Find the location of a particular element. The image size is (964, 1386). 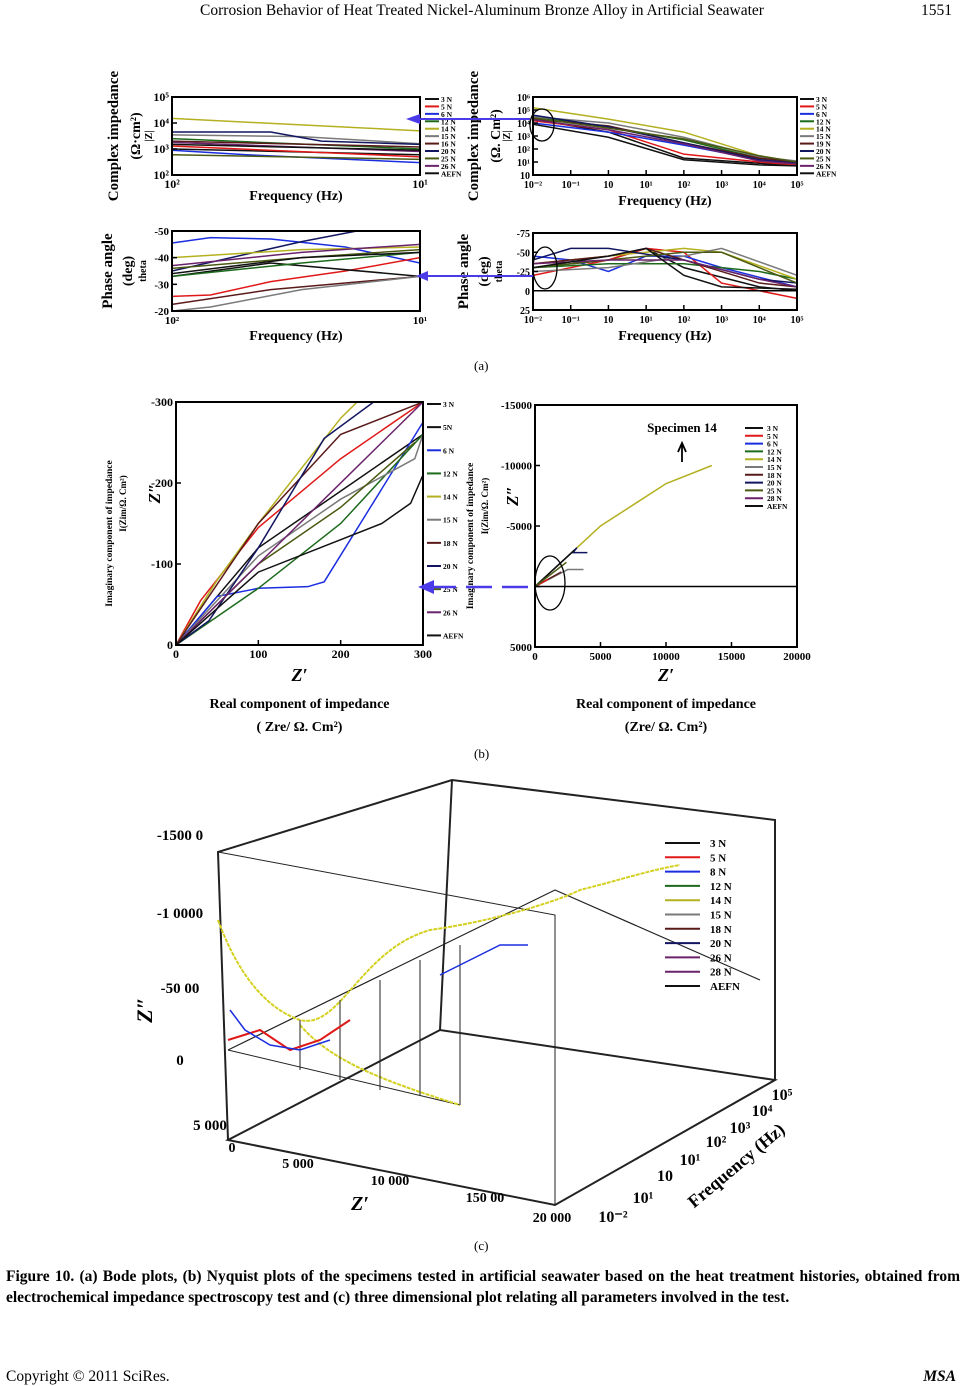

sublabel-a: (a) is located at coordinates (481, 365).